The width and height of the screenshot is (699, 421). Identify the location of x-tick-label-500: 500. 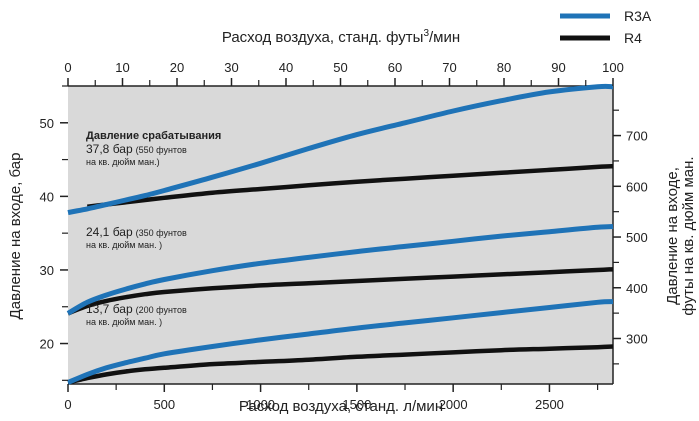
(164, 404).